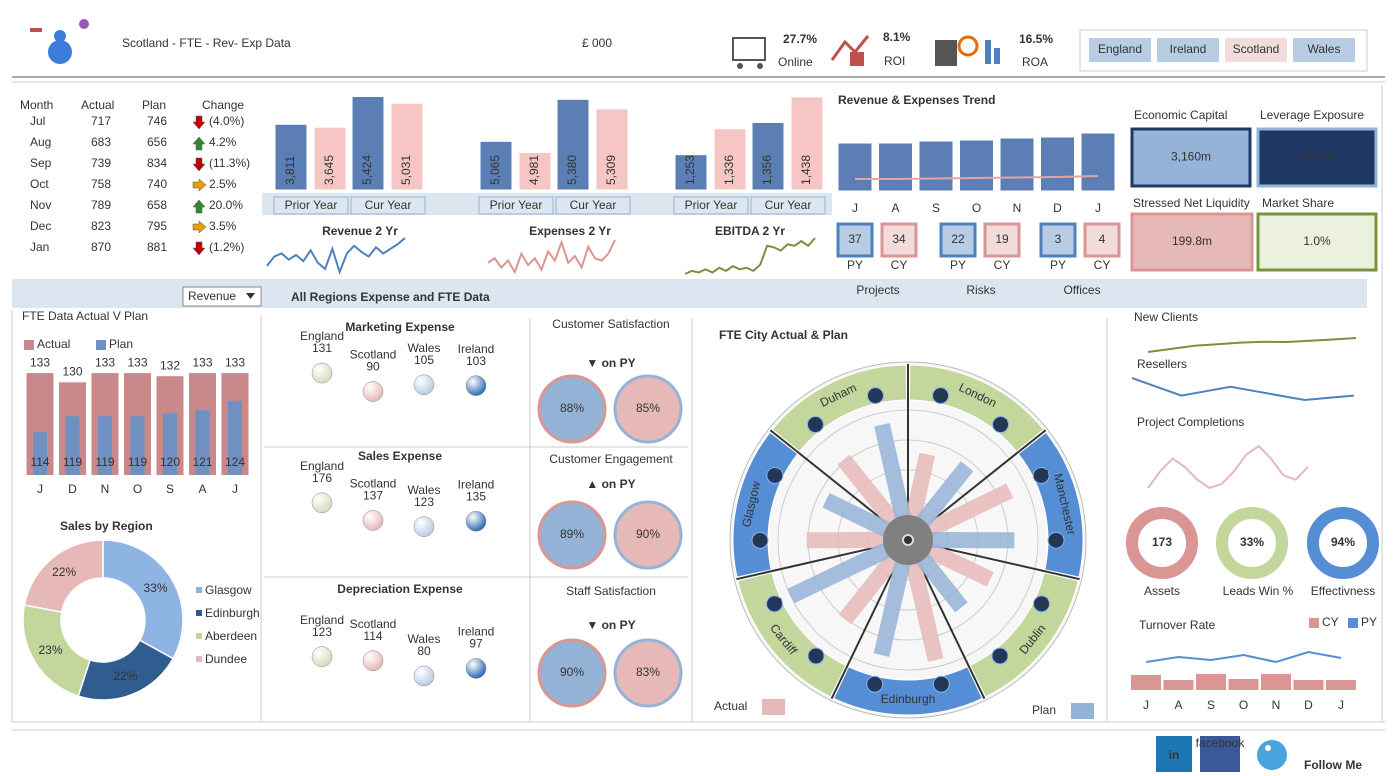  Describe the element at coordinates (400, 327) in the screenshot. I see `chart-title: Marketing Expense` at that location.